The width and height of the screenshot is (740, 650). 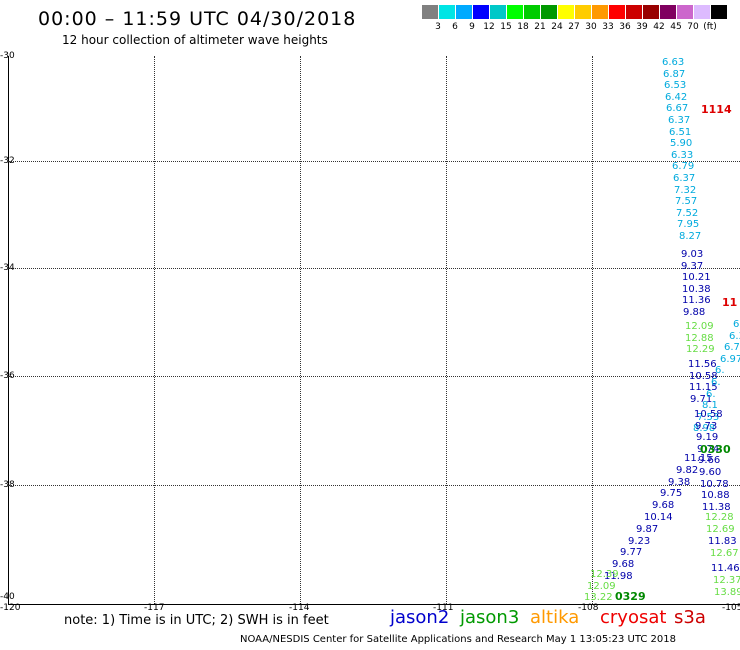 What do you see at coordinates (722, 541) in the screenshot?
I see `wave-height-value: 11.83` at bounding box center [722, 541].